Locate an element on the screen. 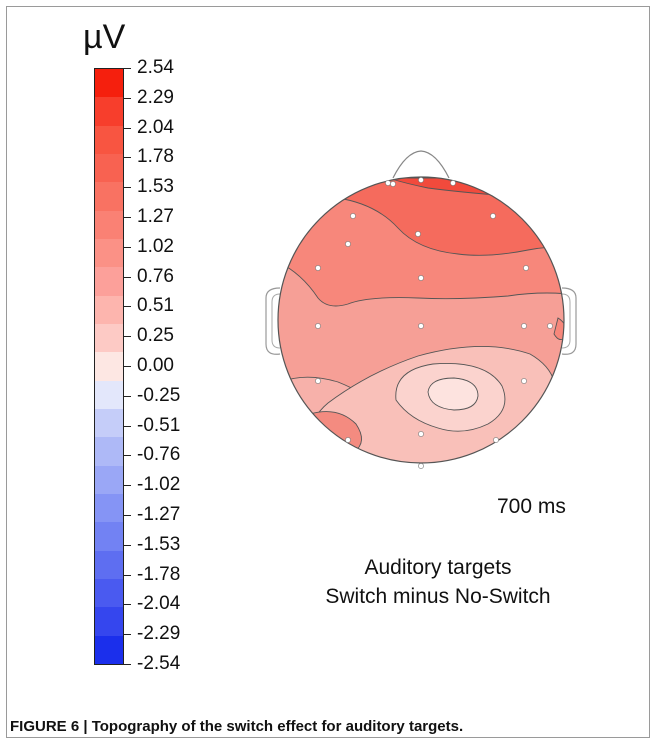 The width and height of the screenshot is (656, 742). unit-label: µV is located at coordinates (104, 37).